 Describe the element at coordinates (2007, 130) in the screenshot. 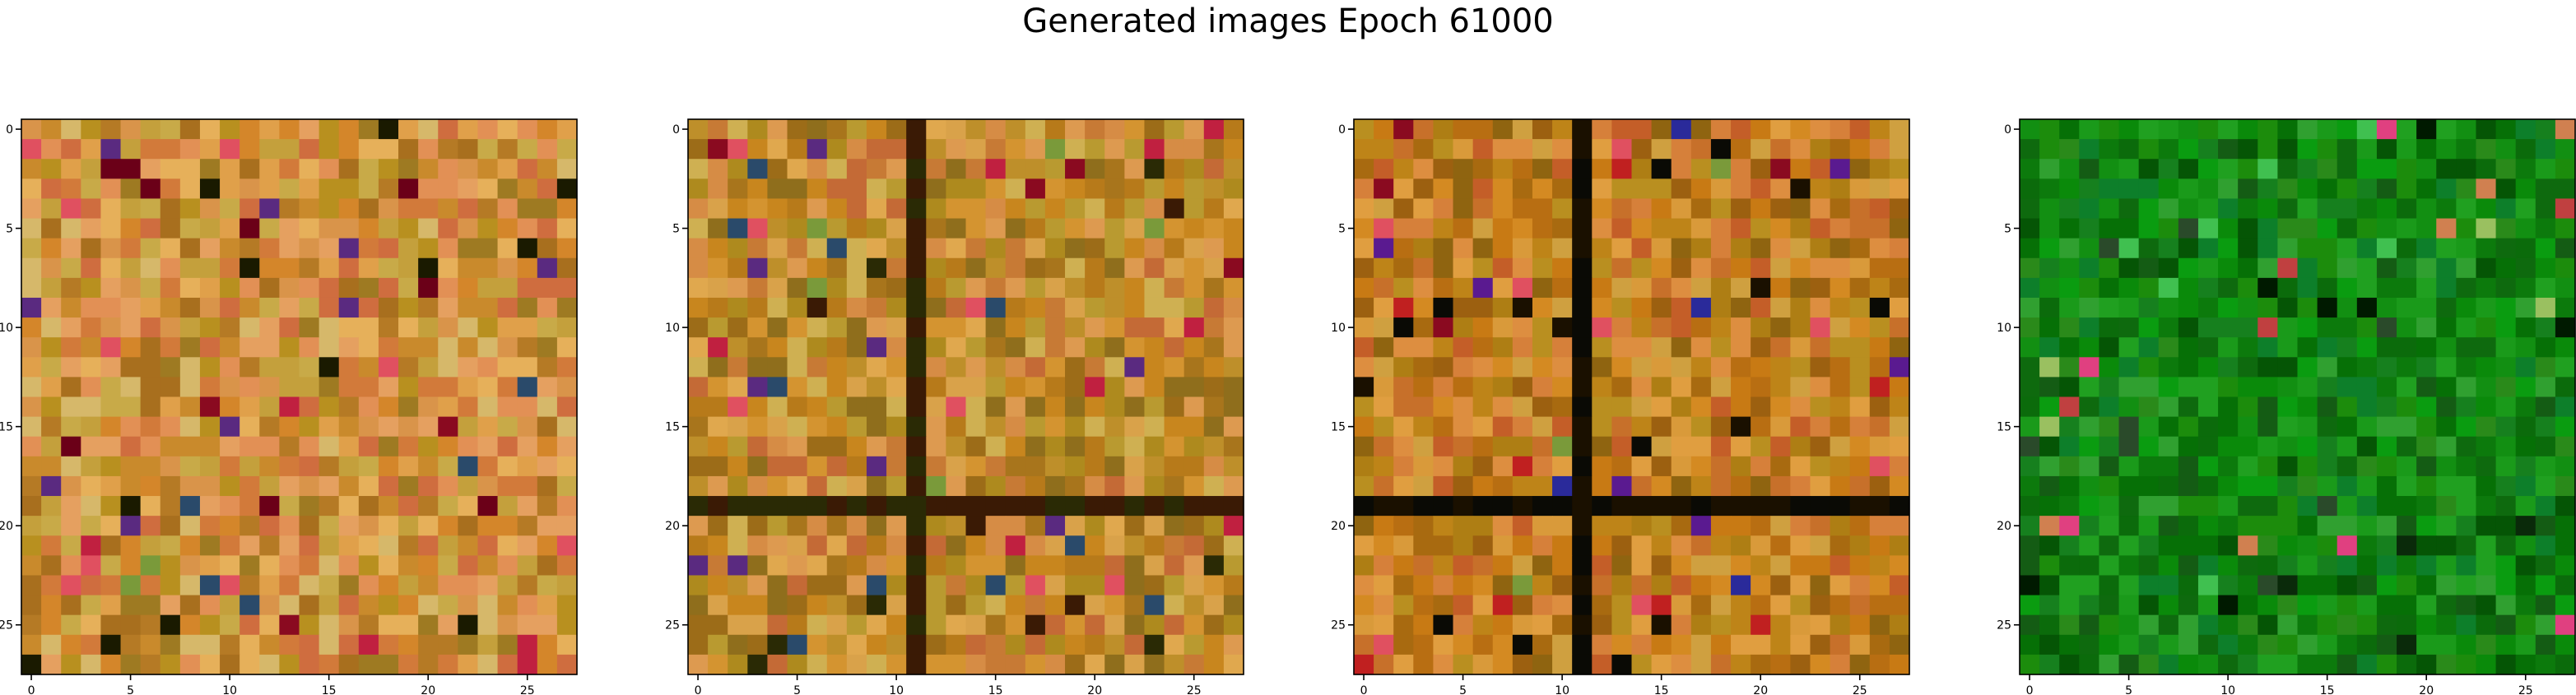

I see `y-tick-label: 0` at that location.